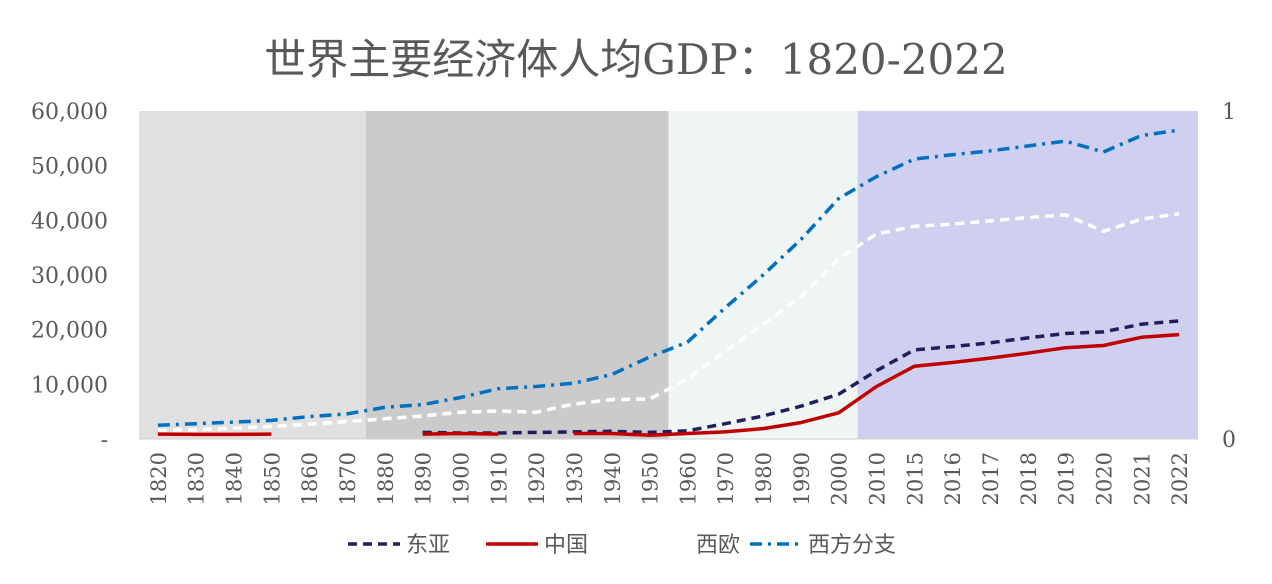 This screenshot has height=584, width=1272. I want to click on x-tick-label: 1980, so click(764, 478).